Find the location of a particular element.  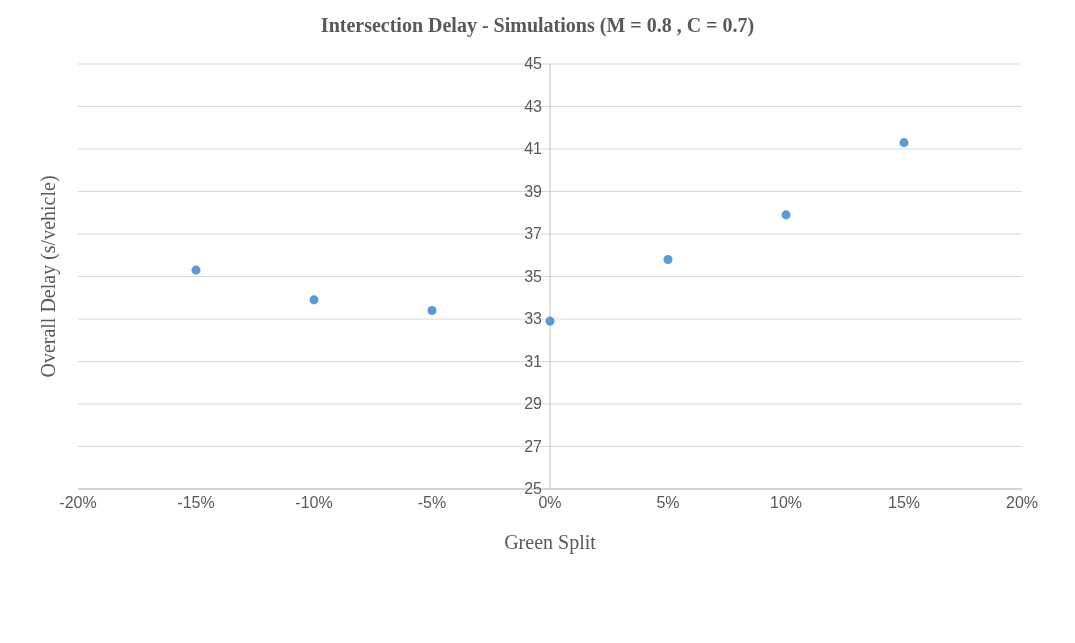

x-tick-label: 15% is located at coordinates (904, 503).